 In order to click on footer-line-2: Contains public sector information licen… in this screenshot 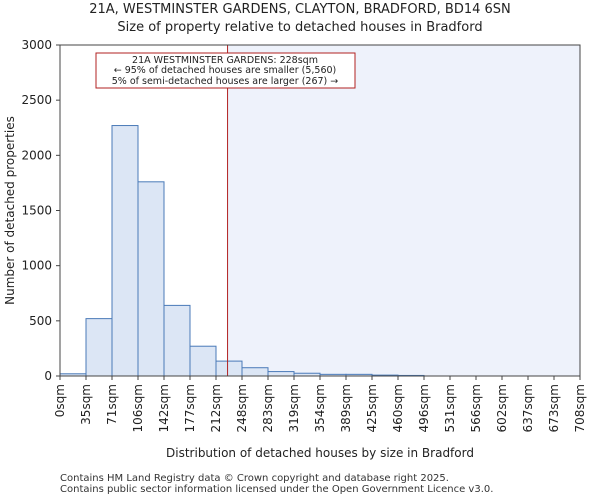, I will do `click(277, 489)`.